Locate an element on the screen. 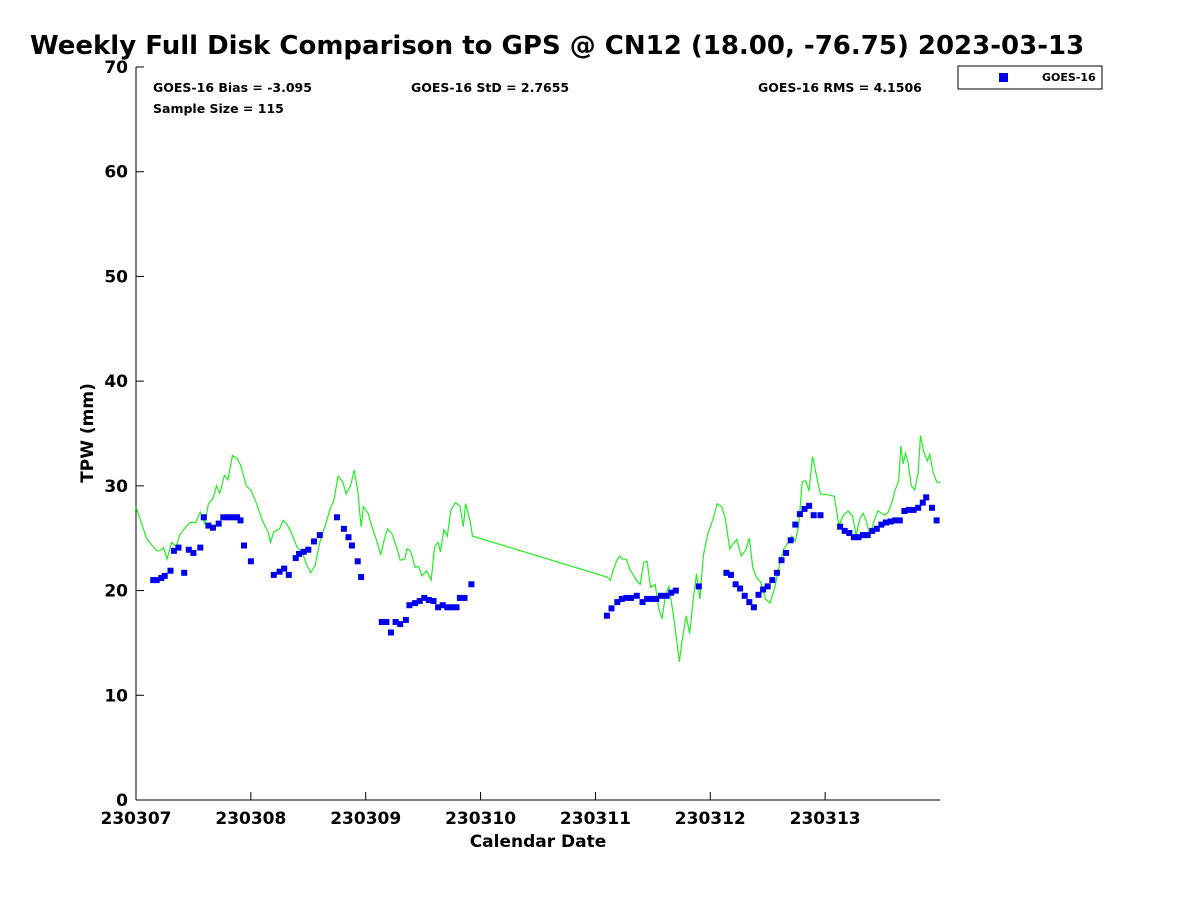 The height and width of the screenshot is (900, 1200). x-tick-label: 230313 is located at coordinates (825, 819).